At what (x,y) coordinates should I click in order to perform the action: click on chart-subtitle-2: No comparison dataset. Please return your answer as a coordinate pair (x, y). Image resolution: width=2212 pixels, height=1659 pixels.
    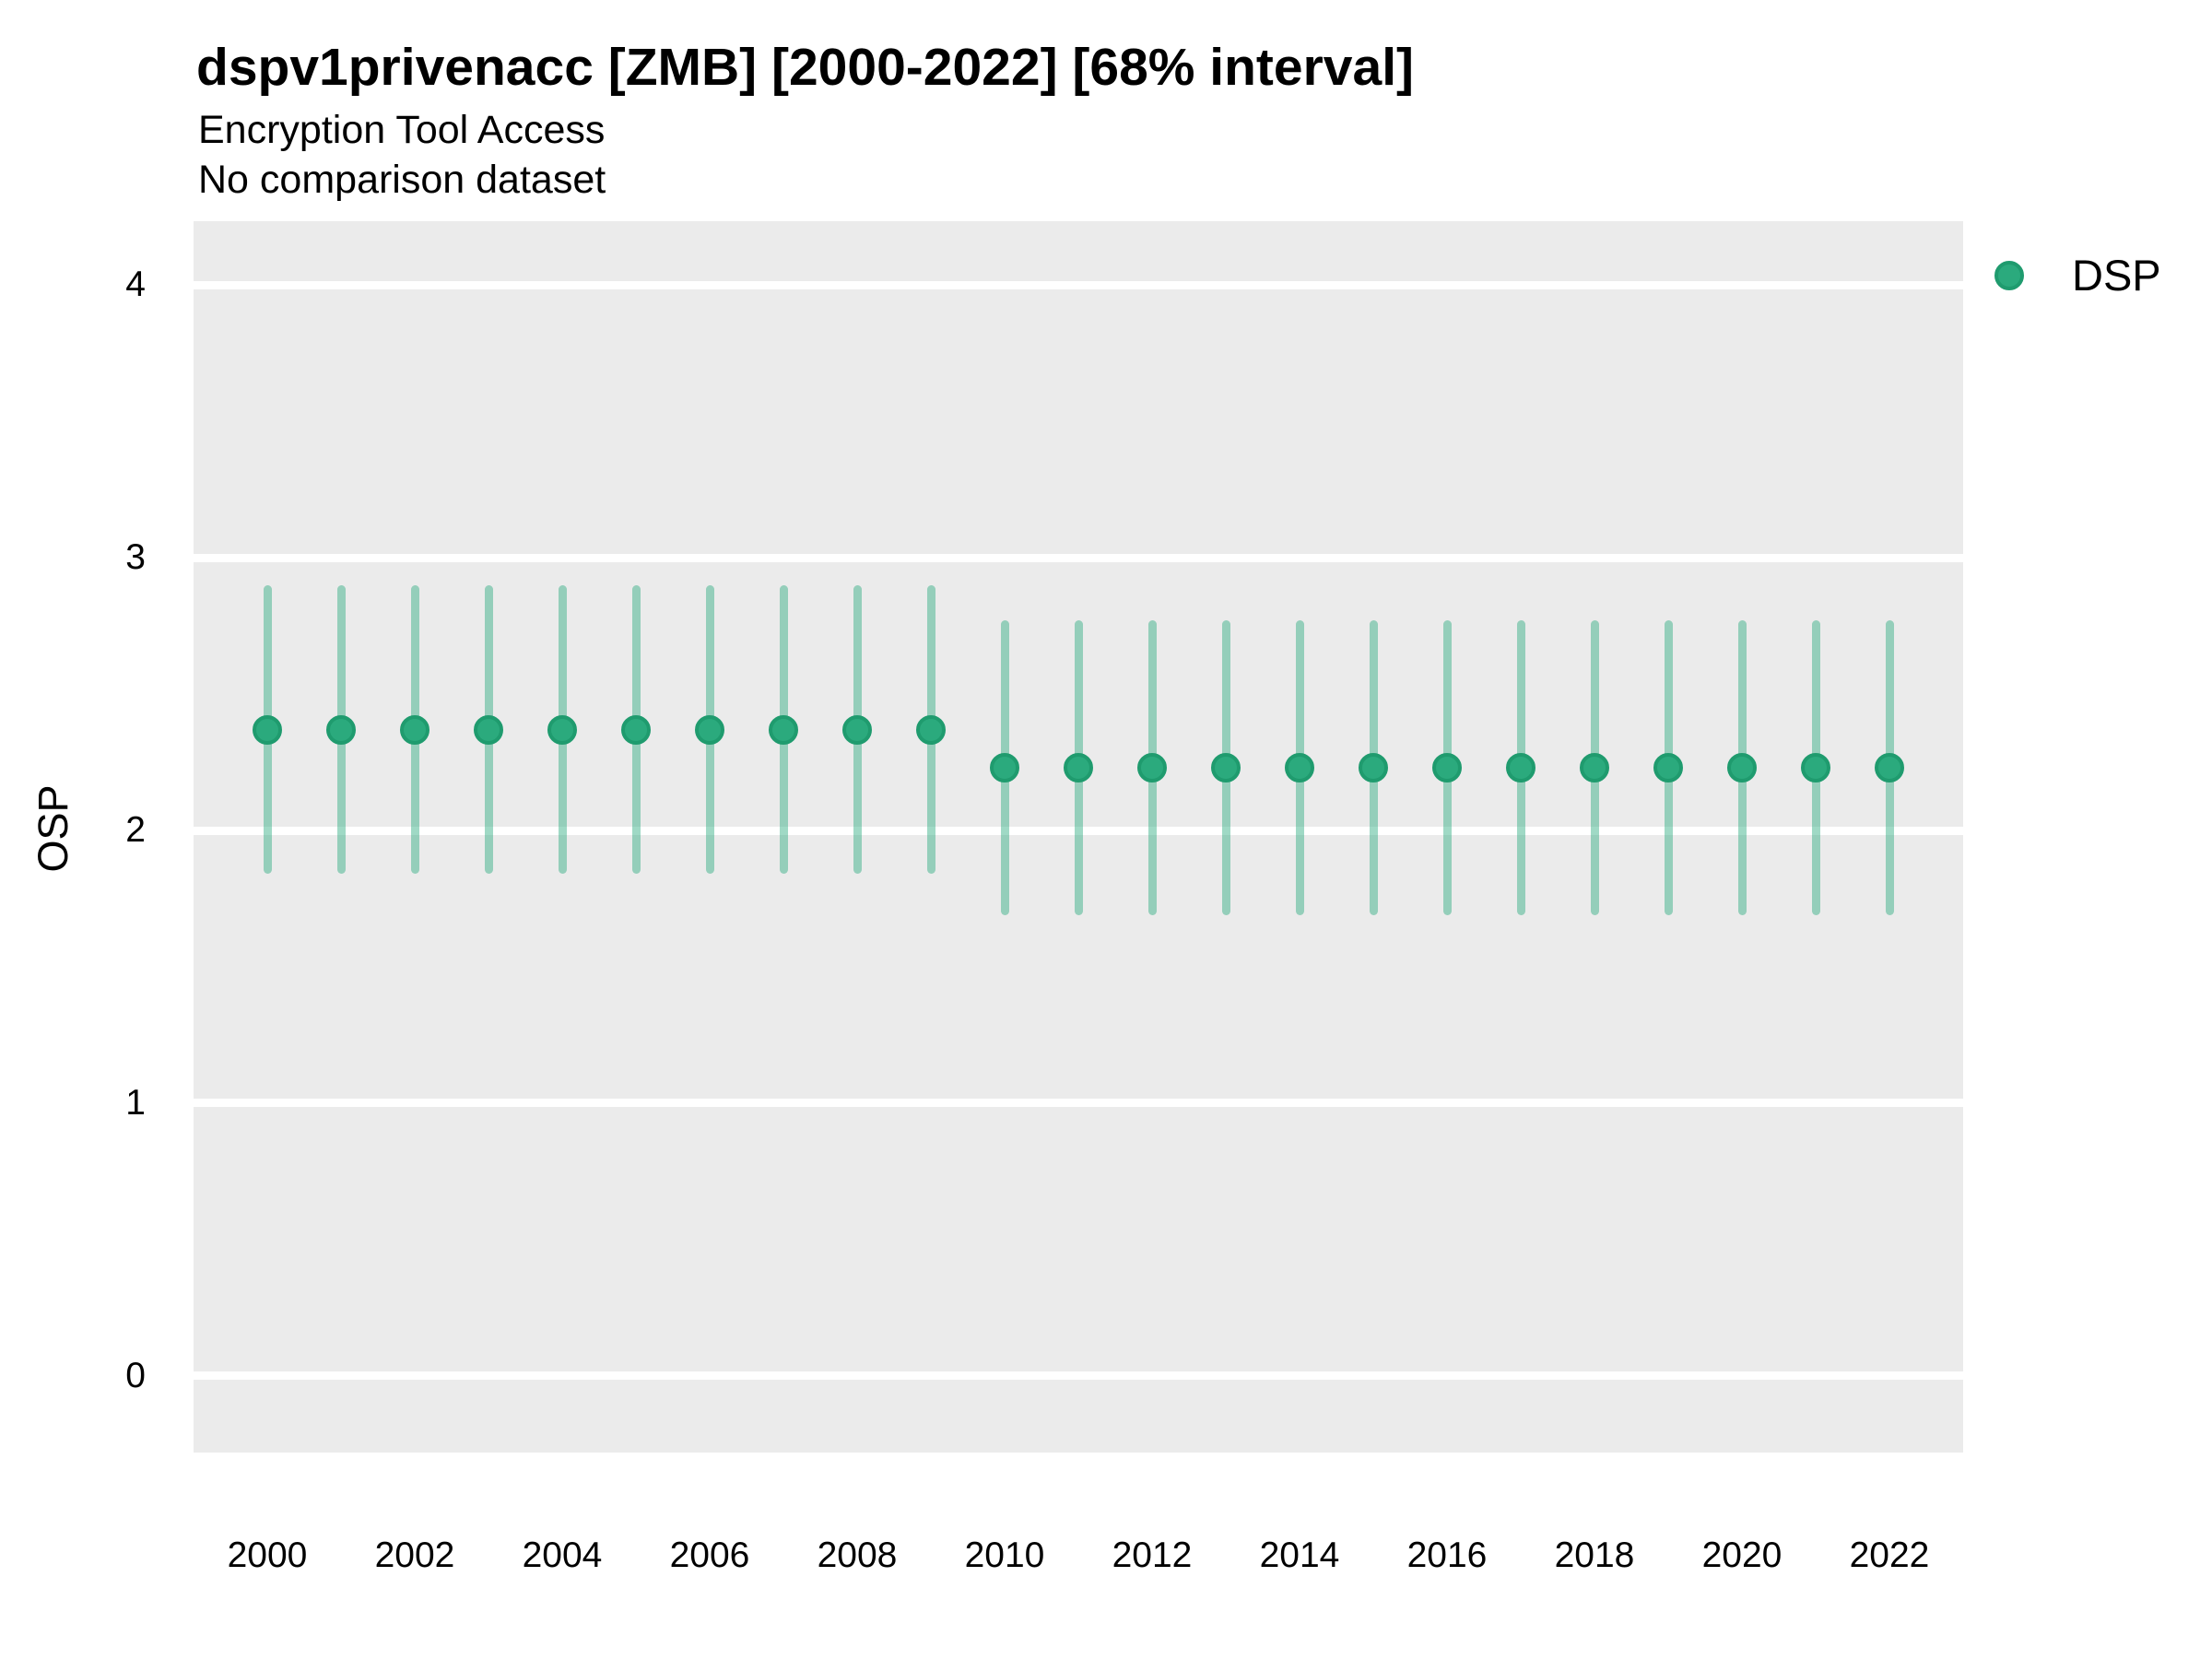
    Looking at the image, I should click on (402, 180).